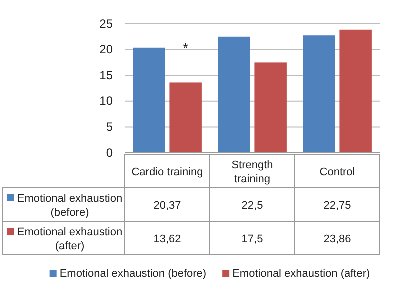 This screenshot has width=420, height=286. What do you see at coordinates (253, 240) in the screenshot?
I see `data-label: 17,5` at bounding box center [253, 240].